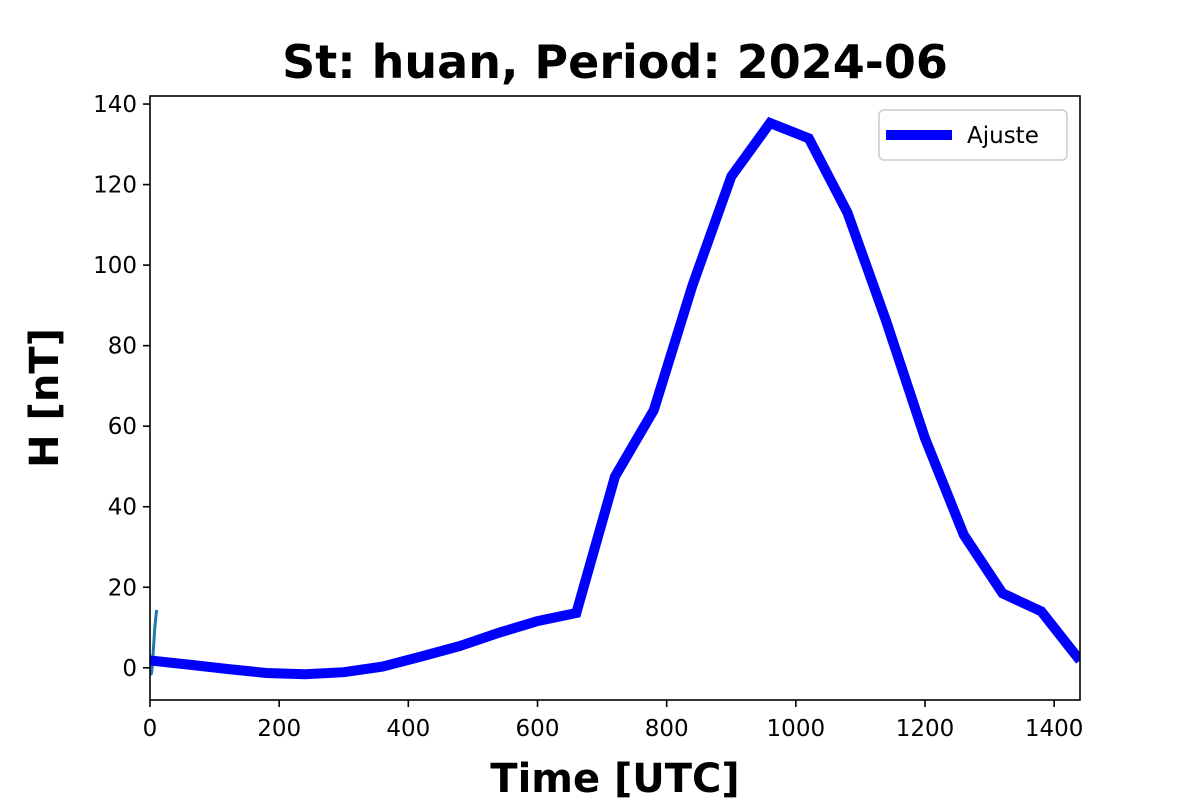 This screenshot has height=800, width=1200. What do you see at coordinates (122, 347) in the screenshot?
I see `y-tick-label: 80` at bounding box center [122, 347].